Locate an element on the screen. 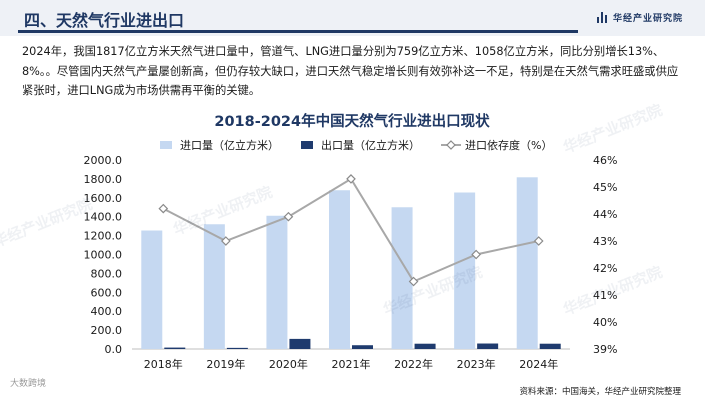 The width and height of the screenshot is (705, 400). y-left-tick-label: 600.0 is located at coordinates (107, 292).